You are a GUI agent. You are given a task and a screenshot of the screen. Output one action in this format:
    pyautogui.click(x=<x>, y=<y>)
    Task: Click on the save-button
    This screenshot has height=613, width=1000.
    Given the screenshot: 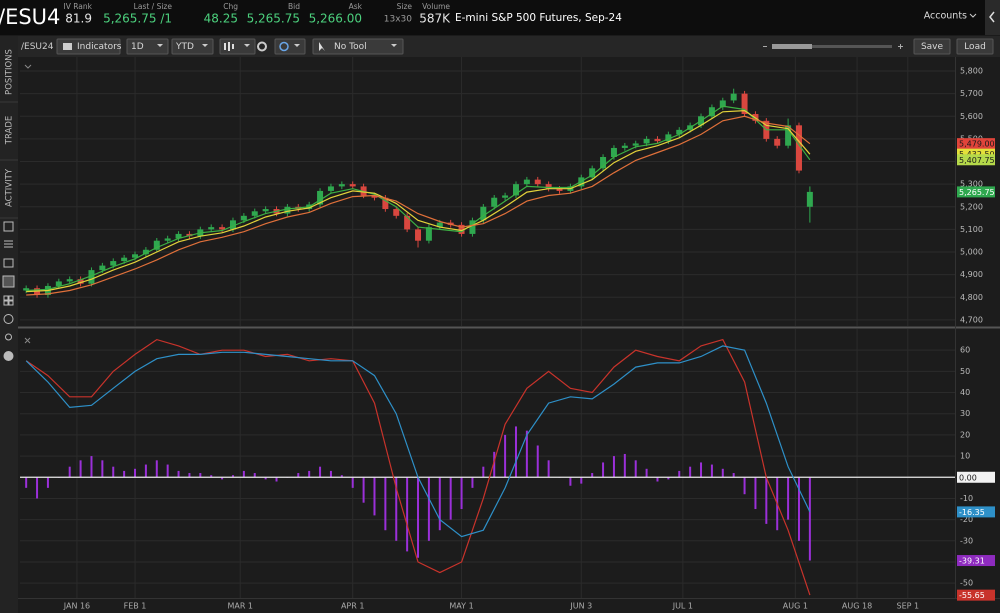 What is the action you would take?
    pyautogui.click(x=932, y=46)
    